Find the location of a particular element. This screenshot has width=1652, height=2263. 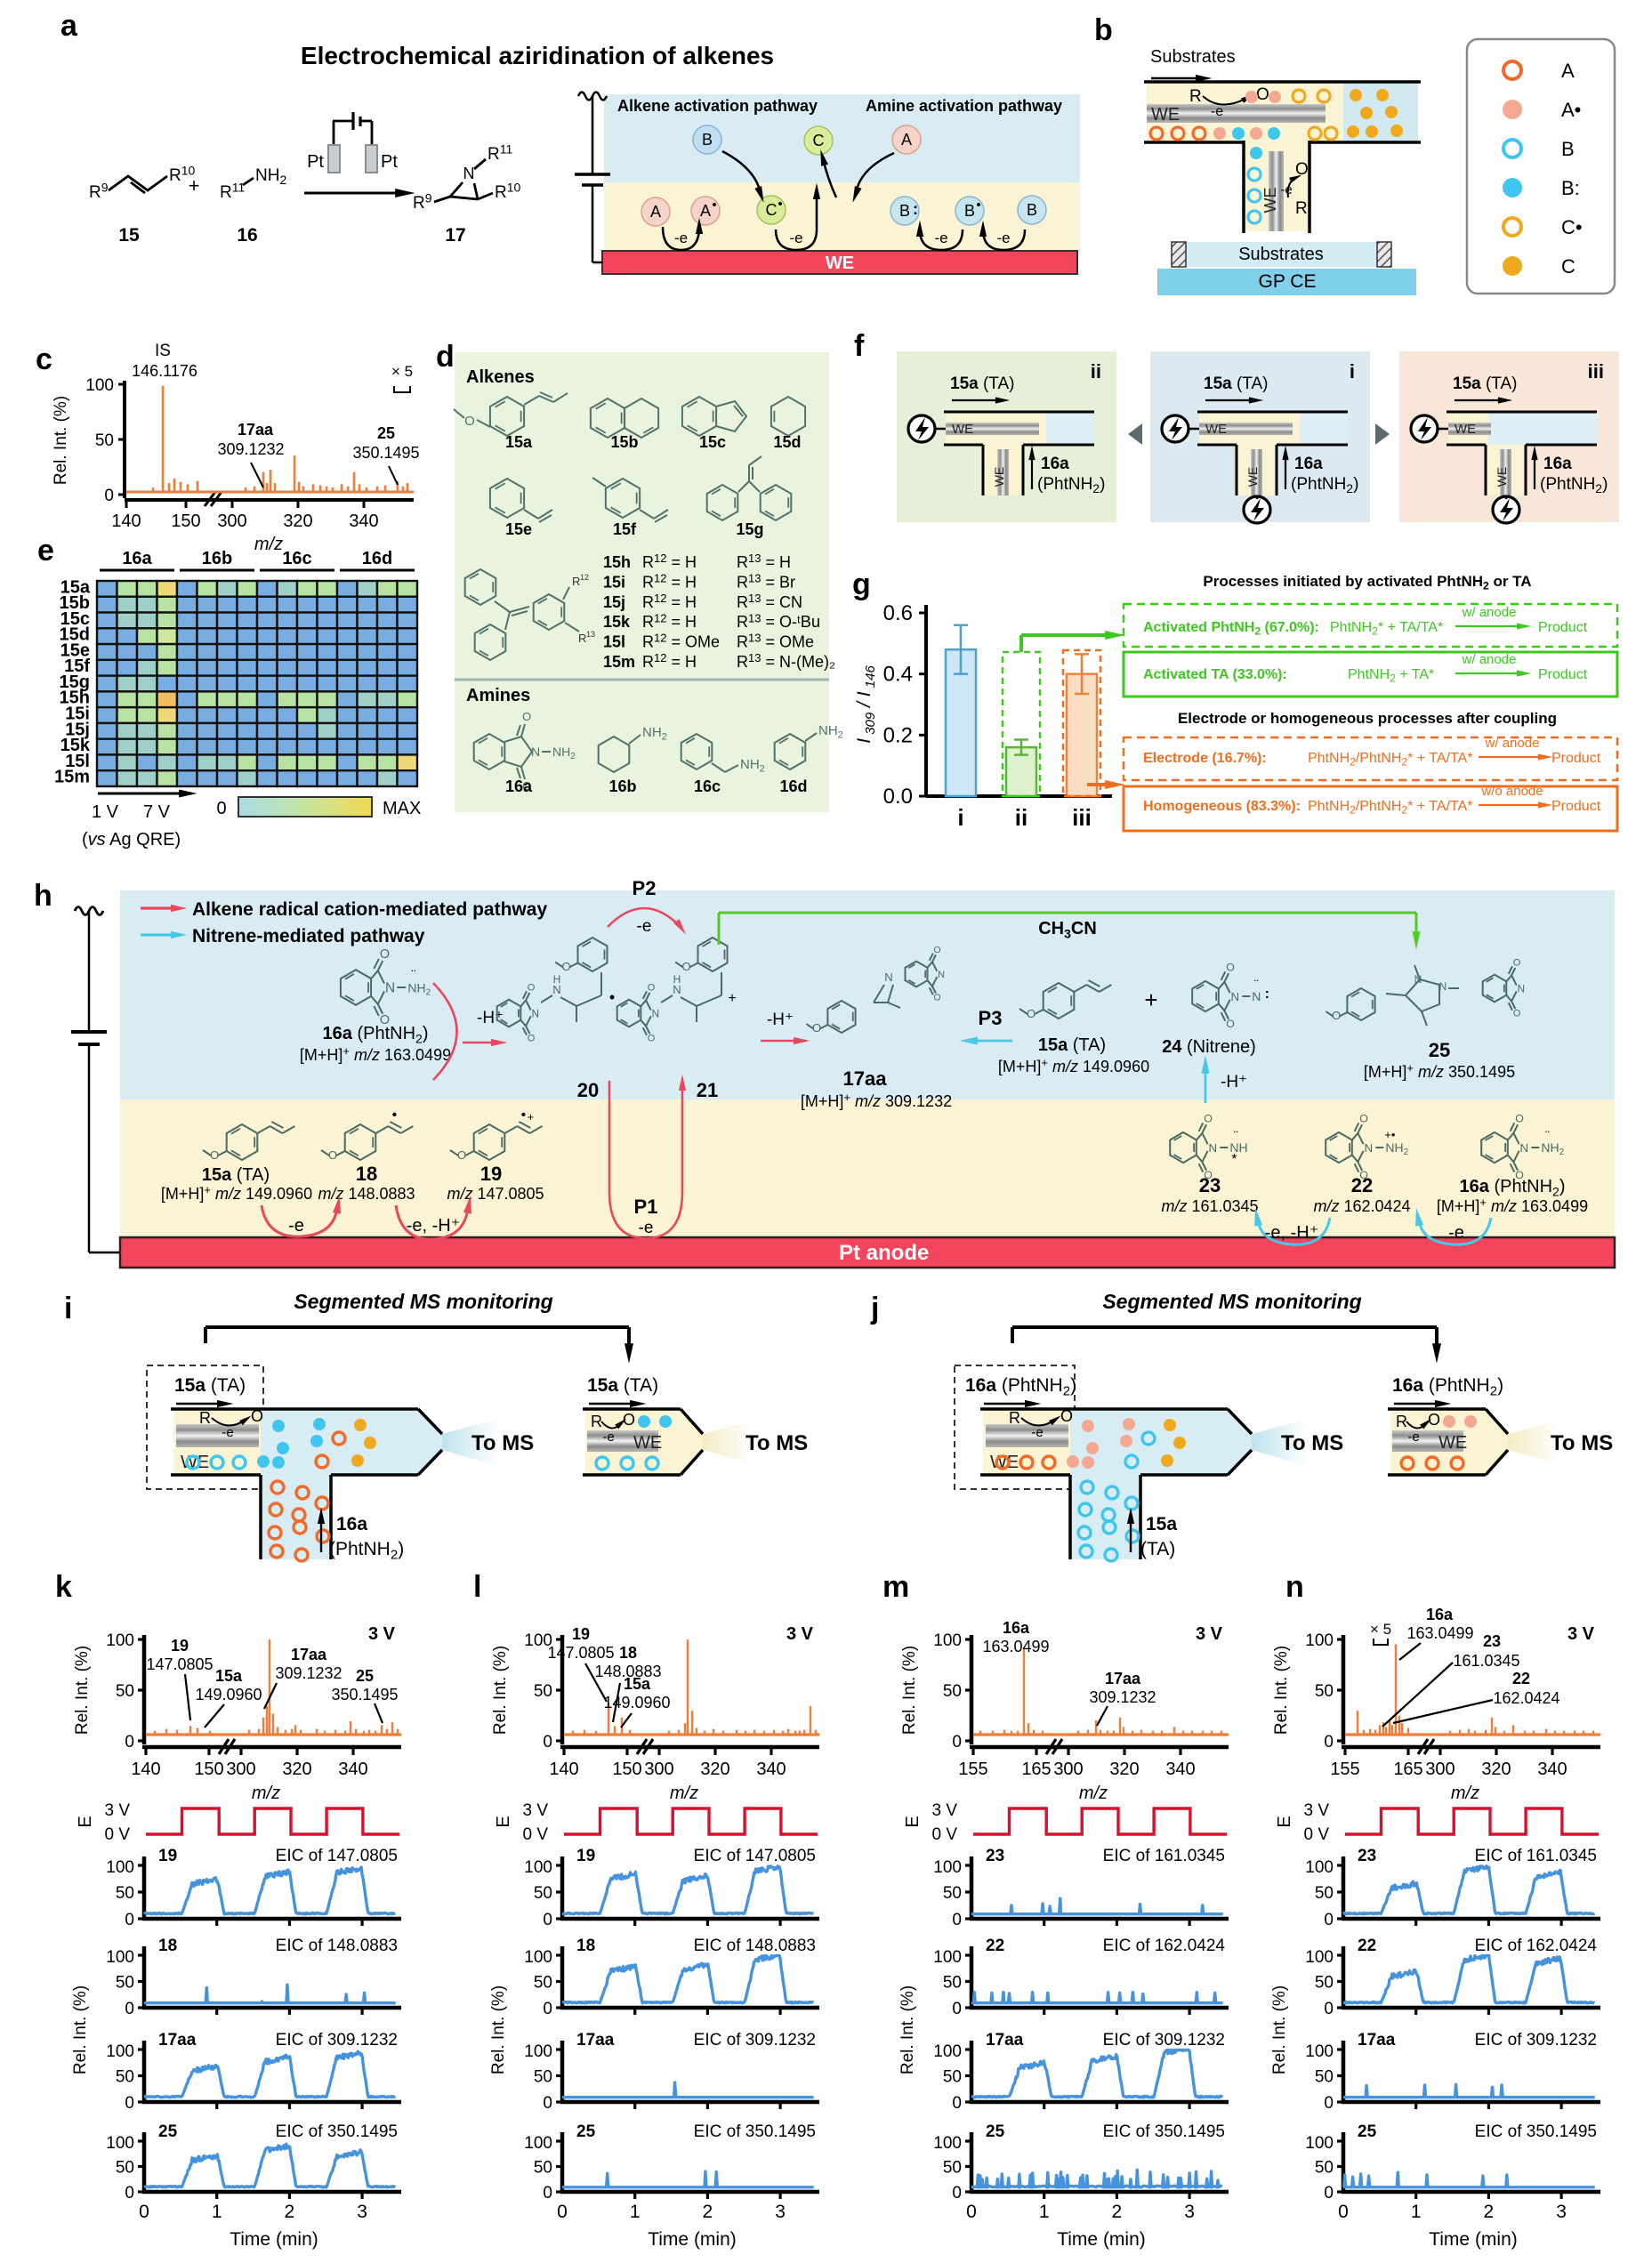

svg-text: 163.0499 is located at coordinates (1439, 1633).